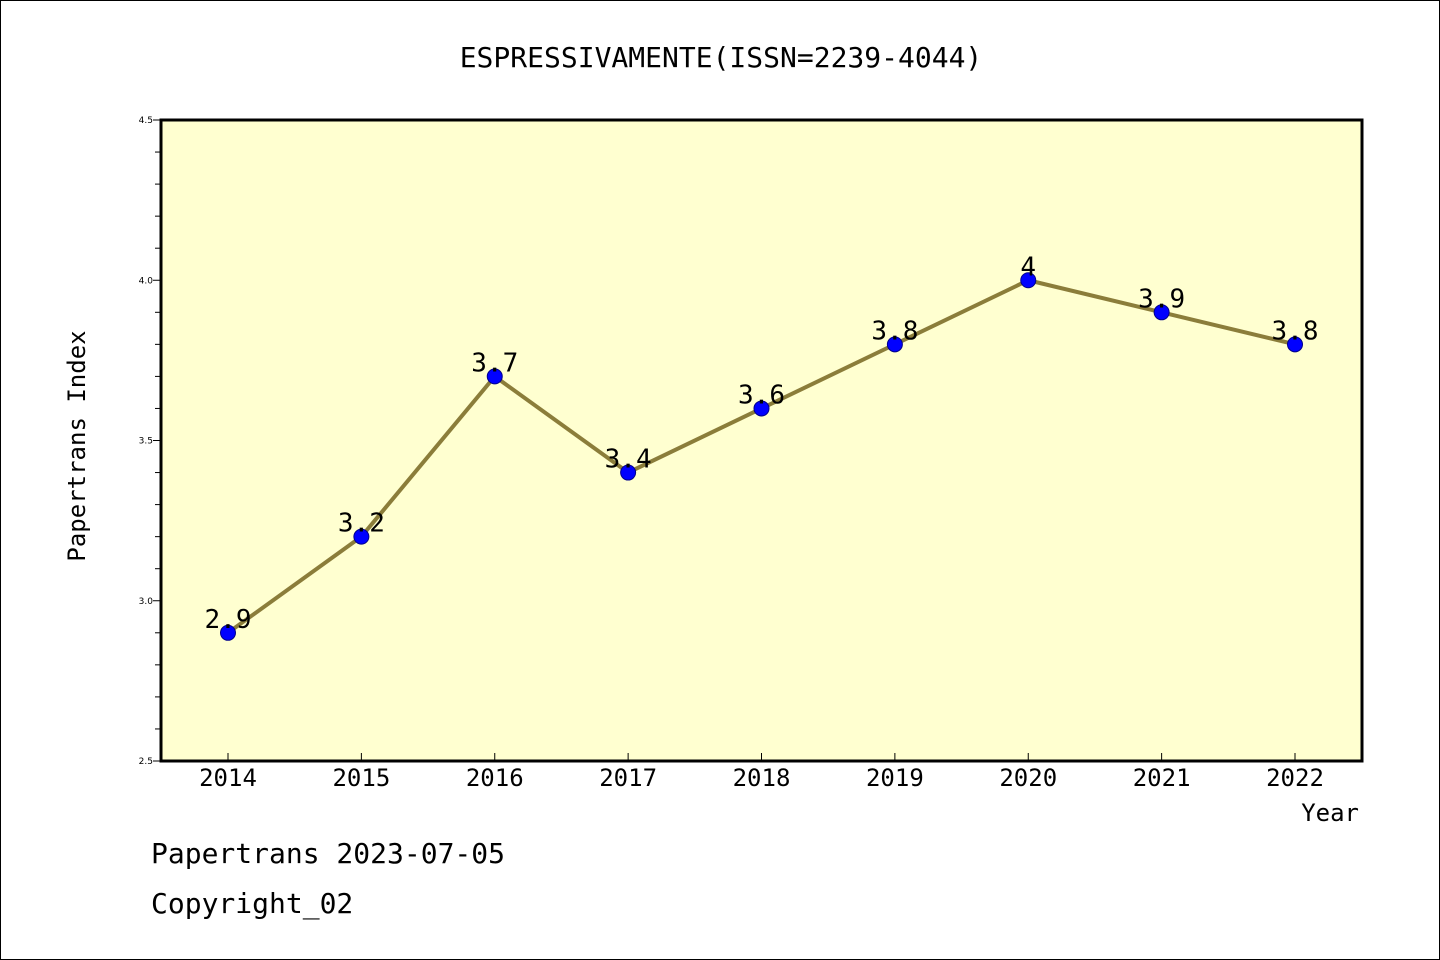 This screenshot has height=960, width=1440. I want to click on data-label: 2.9, so click(228, 620).